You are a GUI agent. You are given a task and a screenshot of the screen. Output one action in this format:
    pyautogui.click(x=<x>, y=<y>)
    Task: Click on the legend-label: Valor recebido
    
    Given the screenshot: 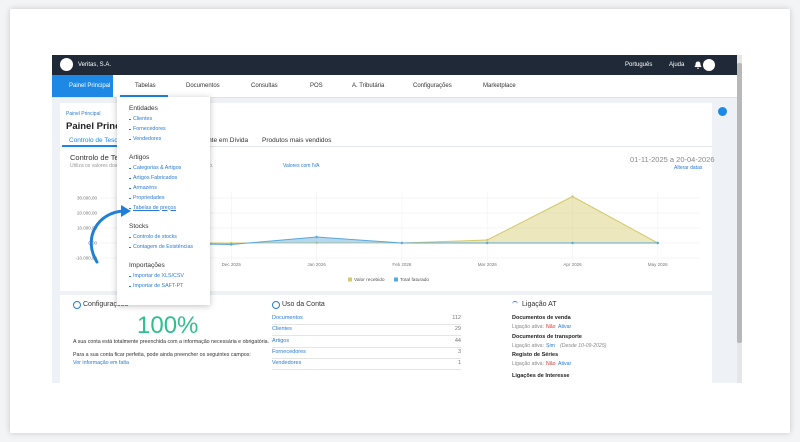 What is the action you would take?
    pyautogui.click(x=369, y=280)
    